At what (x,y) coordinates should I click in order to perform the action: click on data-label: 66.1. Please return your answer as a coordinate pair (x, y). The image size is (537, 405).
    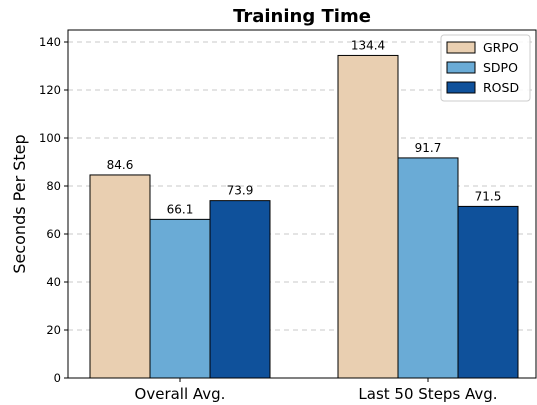
    Looking at the image, I should click on (180, 209).